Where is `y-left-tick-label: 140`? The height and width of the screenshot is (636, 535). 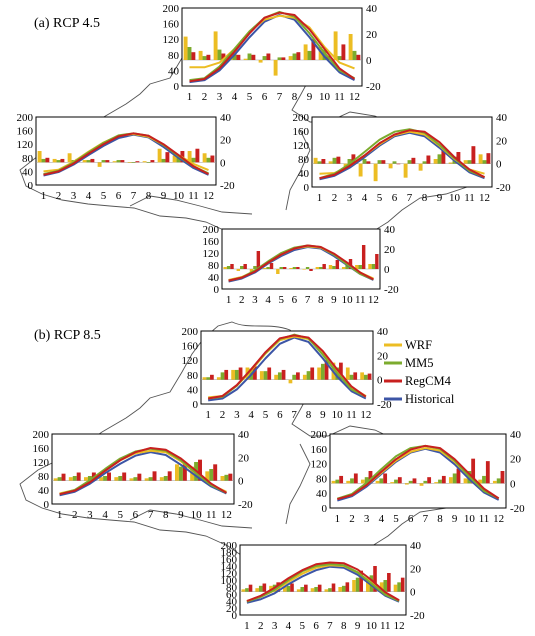
y-left-tick-label: 140 is located at coordinates (229, 567).